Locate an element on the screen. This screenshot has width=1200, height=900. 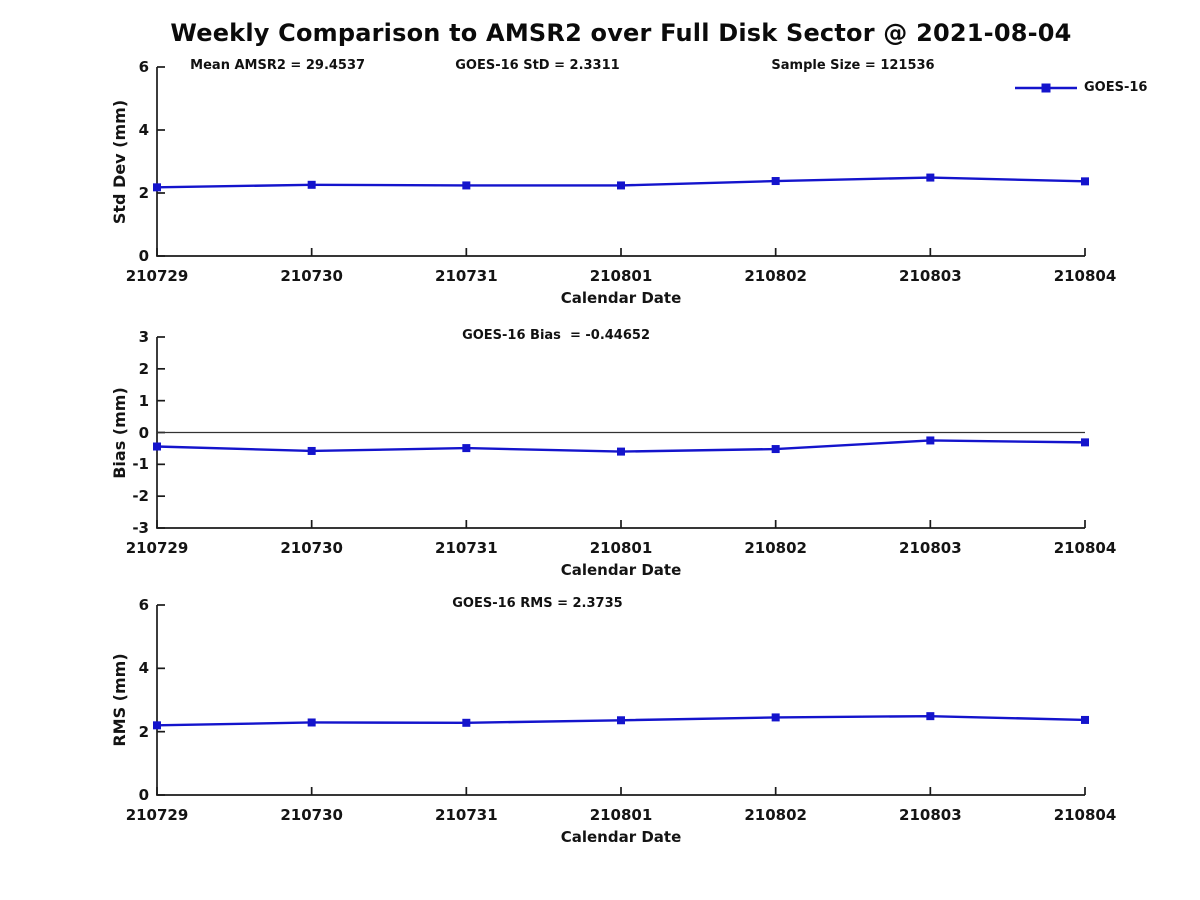
y-tick-label: -3 is located at coordinates (140, 528).